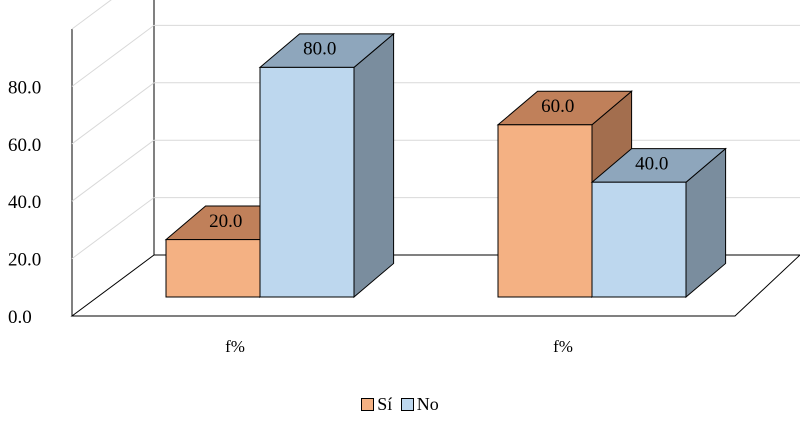 This screenshot has width=800, height=423. Describe the element at coordinates (385, 404) in the screenshot. I see `legend-label-si: Sí` at that location.